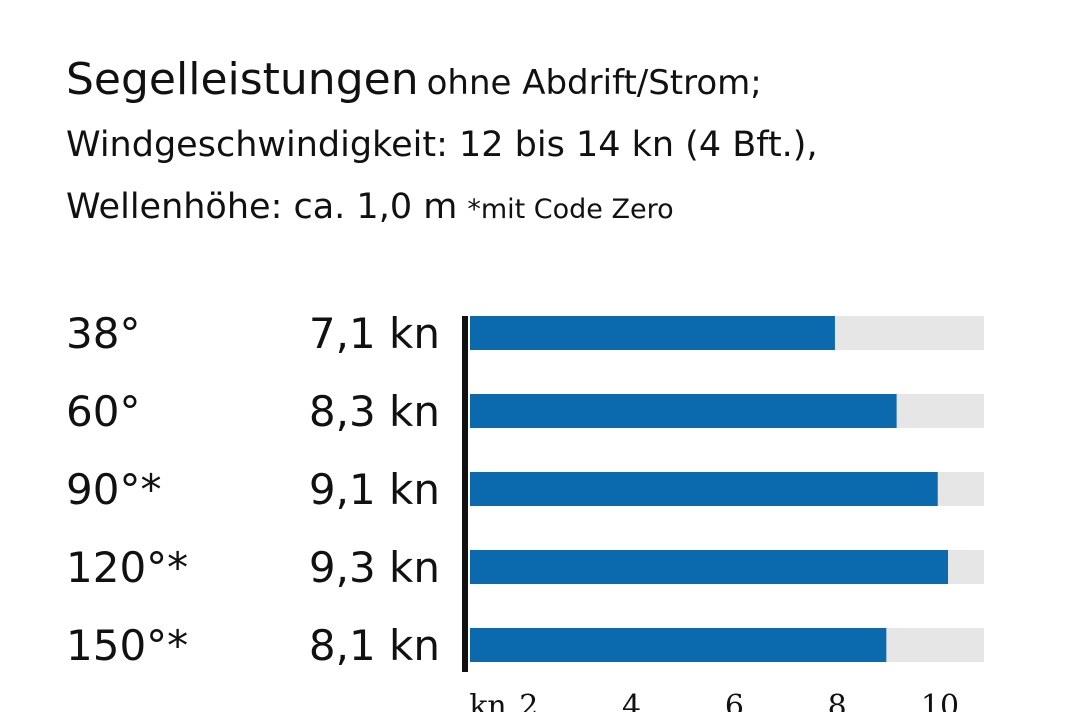 Image resolution: width=1068 pixels, height=712 pixels. I want to click on title-line: Segelleistungen ohne Abdrift/Strom;, so click(414, 80).